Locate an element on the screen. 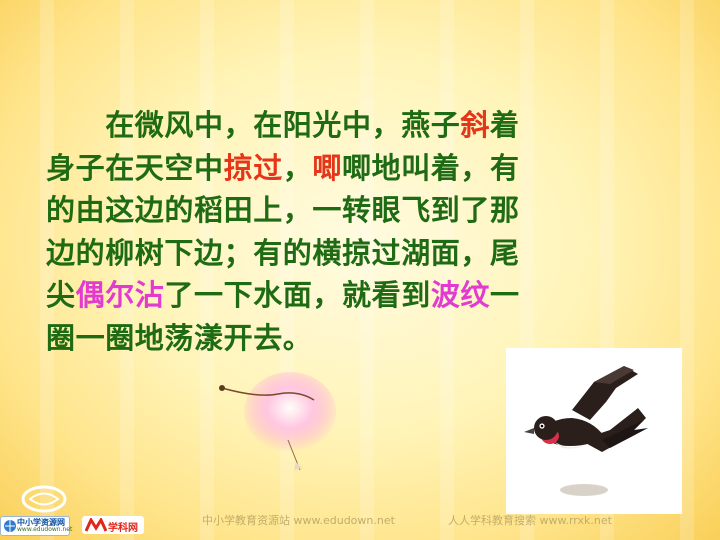 The height and width of the screenshot is (540, 720). paragraph-line-3: 的由这边的稻田上，一转眼飞到了那 is located at coordinates (336, 210).